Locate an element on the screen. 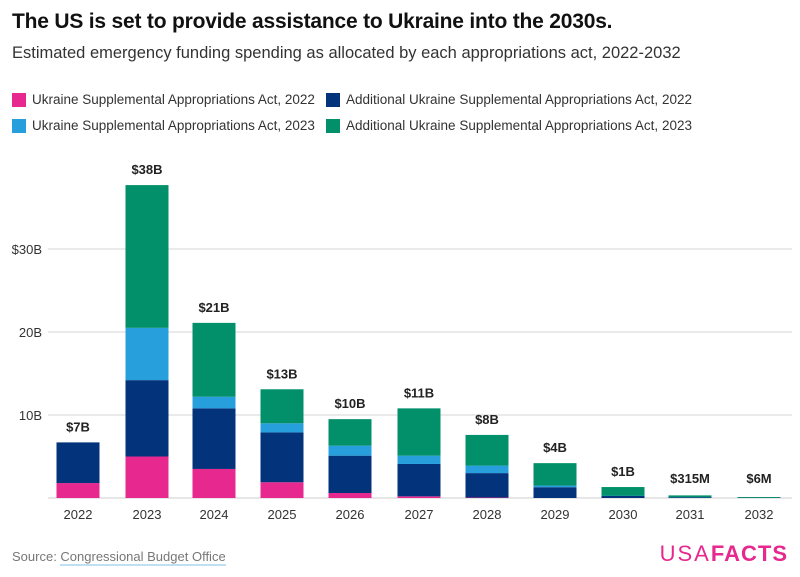  y-tick-label: 10B is located at coordinates (30, 415).